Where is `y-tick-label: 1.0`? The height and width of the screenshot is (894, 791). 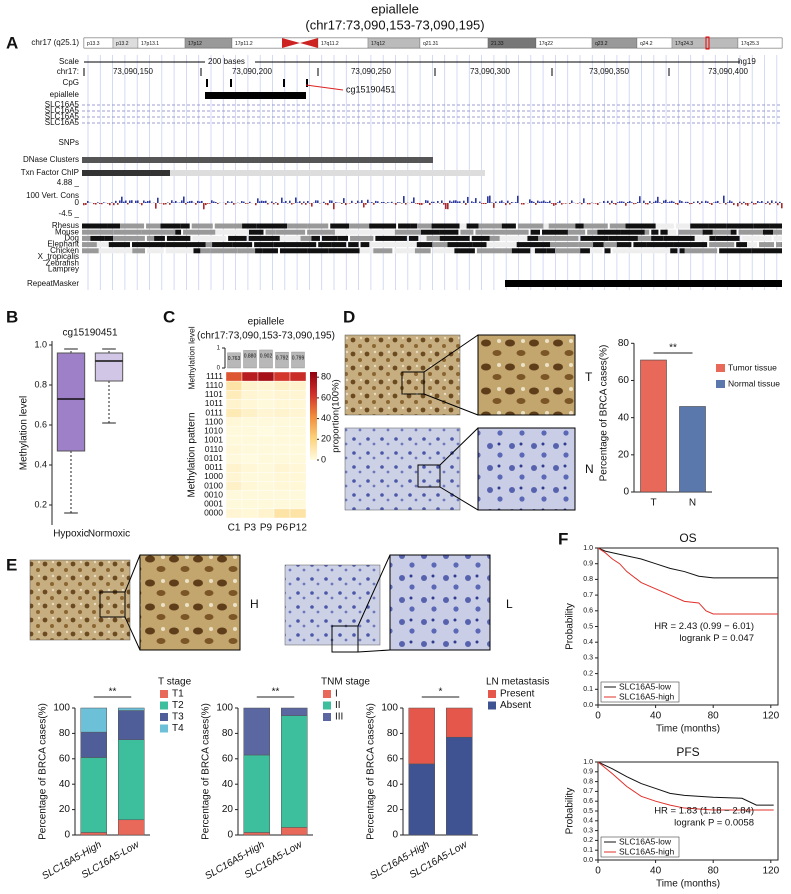
y-tick-label: 1.0 is located at coordinates (40, 344).